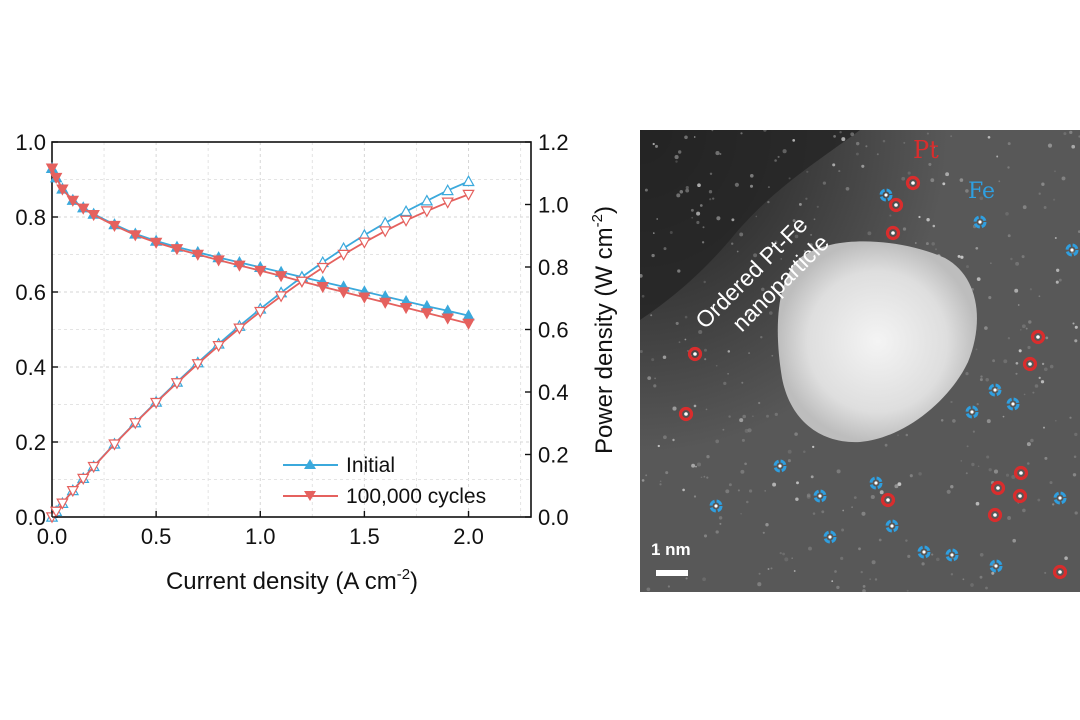  I want to click on fe-atom-center, so click(830, 537).